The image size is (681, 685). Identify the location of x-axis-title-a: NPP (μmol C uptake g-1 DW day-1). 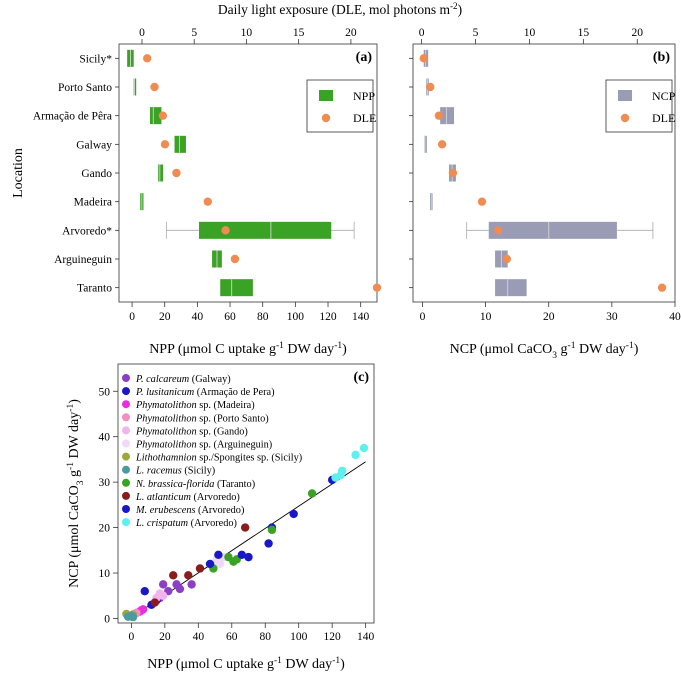
(248, 349).